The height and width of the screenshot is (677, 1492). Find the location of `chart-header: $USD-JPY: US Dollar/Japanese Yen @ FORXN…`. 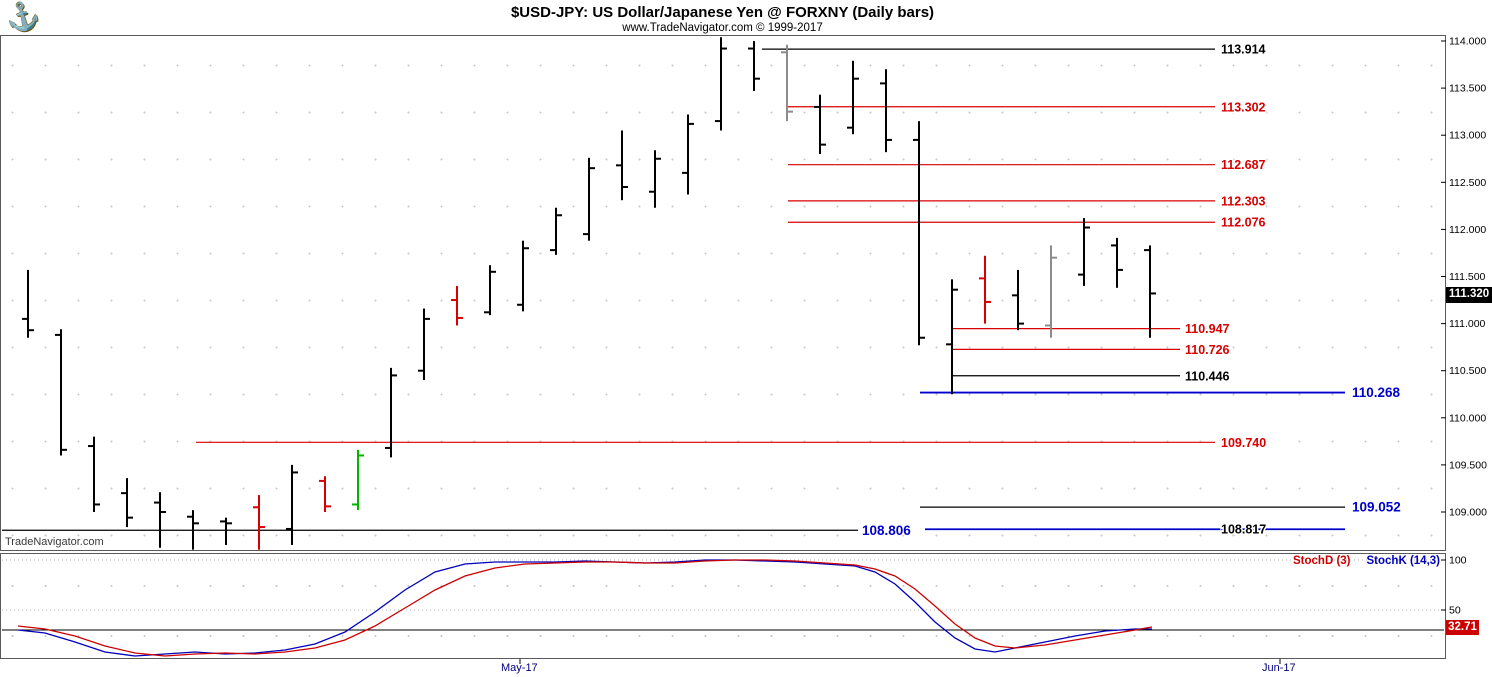

chart-header: $USD-JPY: US Dollar/Japanese Yen @ FORXN… is located at coordinates (722, 17).